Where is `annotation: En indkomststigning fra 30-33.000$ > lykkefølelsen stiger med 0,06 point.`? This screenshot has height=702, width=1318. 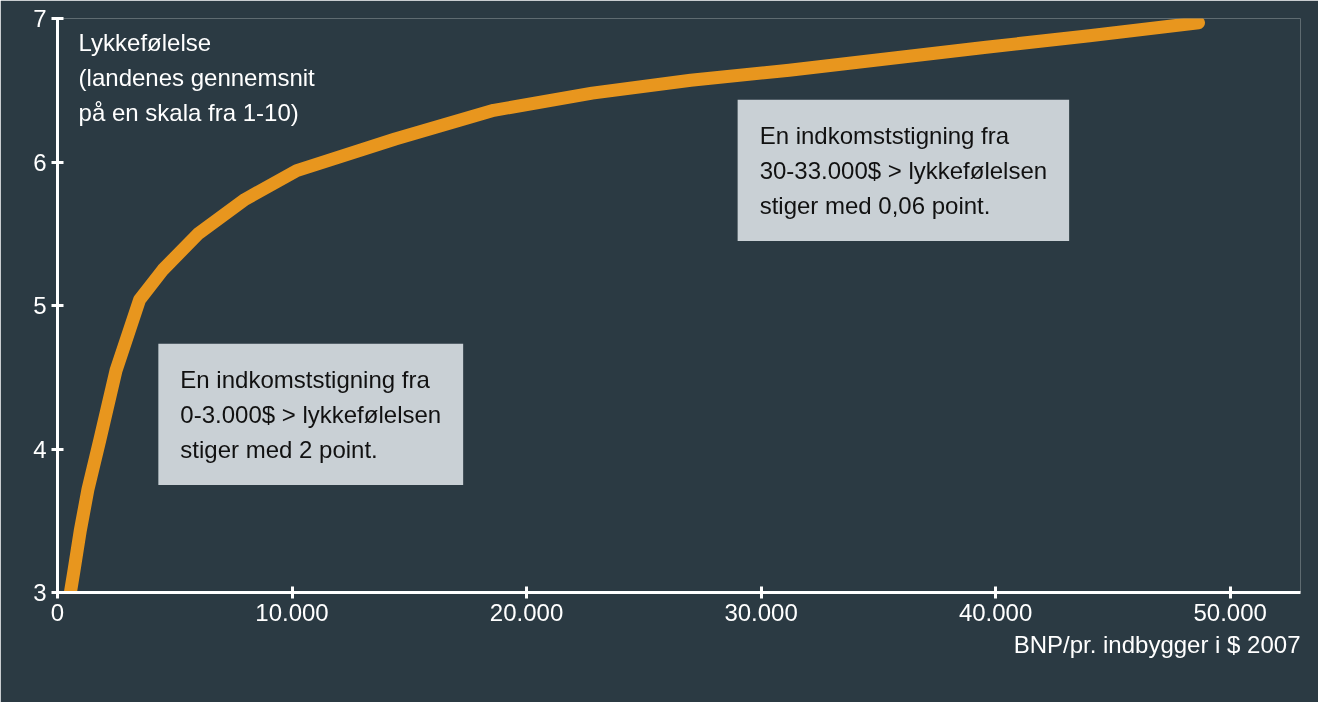
annotation: En indkomststigning fra 30-33.000$ > lykkefølelsen stiger med 0,06 point. is located at coordinates (903, 170).